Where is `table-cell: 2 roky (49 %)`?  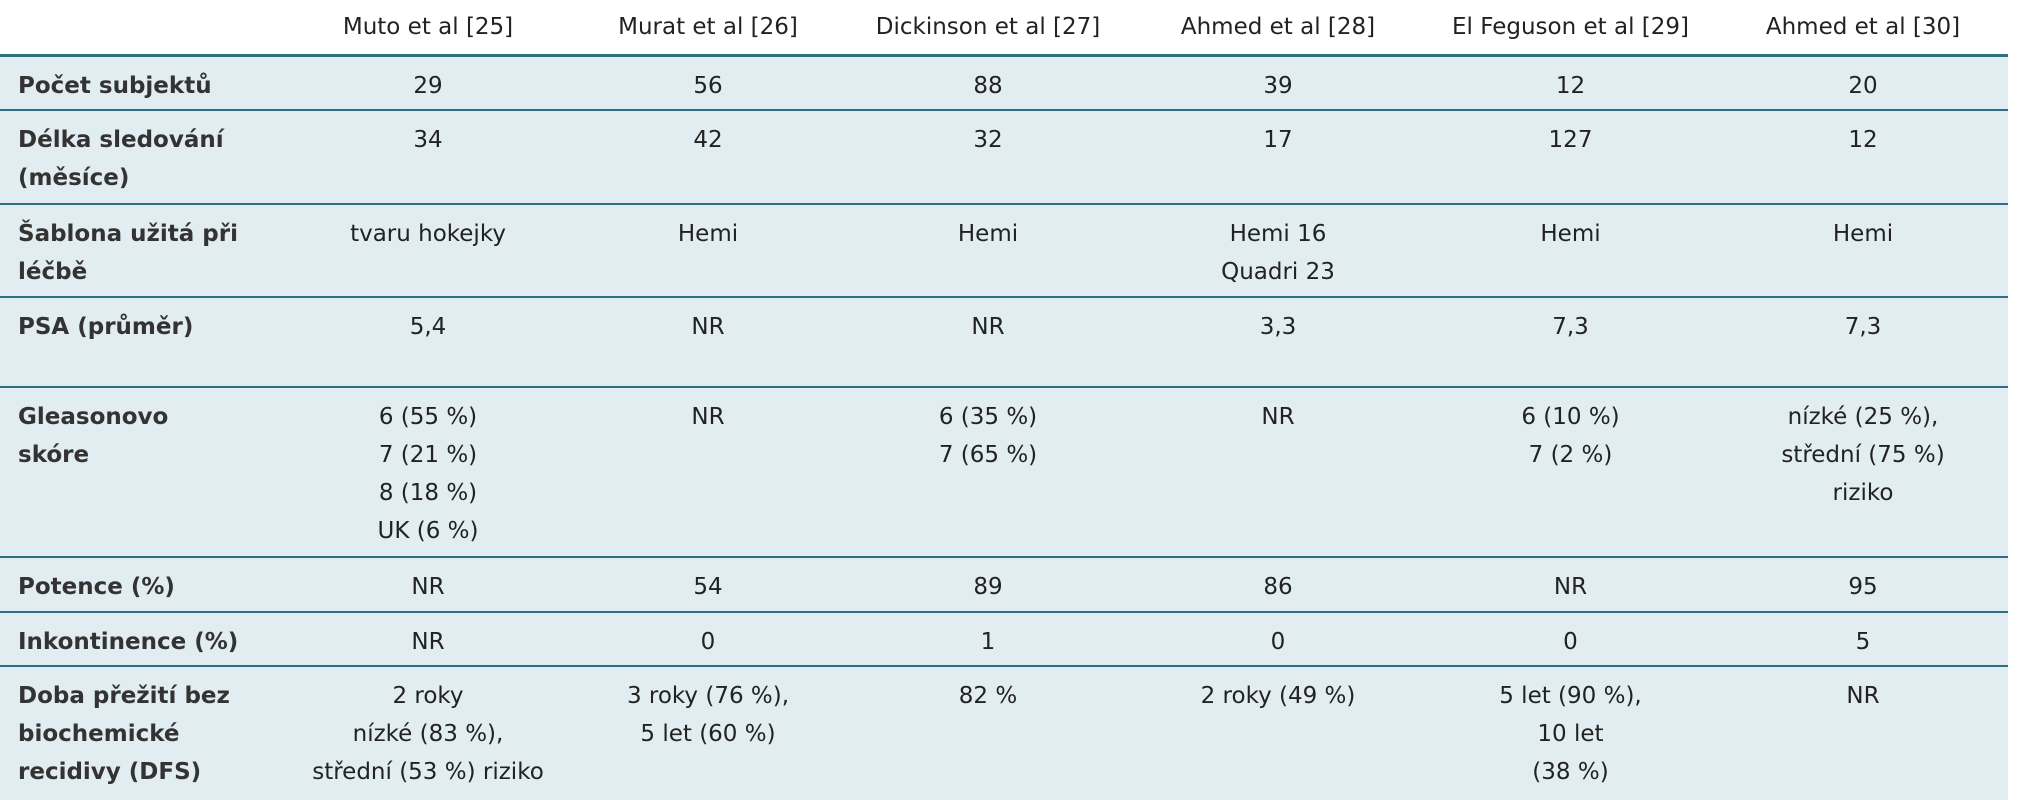 table-cell: 2 roky (49 %) is located at coordinates (1278, 732).